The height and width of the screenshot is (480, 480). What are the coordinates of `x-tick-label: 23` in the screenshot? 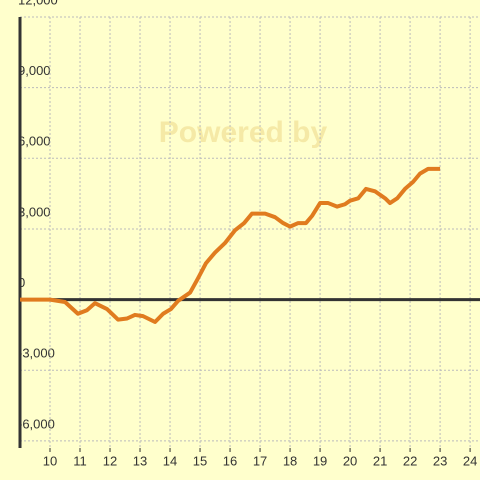 It's located at (440, 460).